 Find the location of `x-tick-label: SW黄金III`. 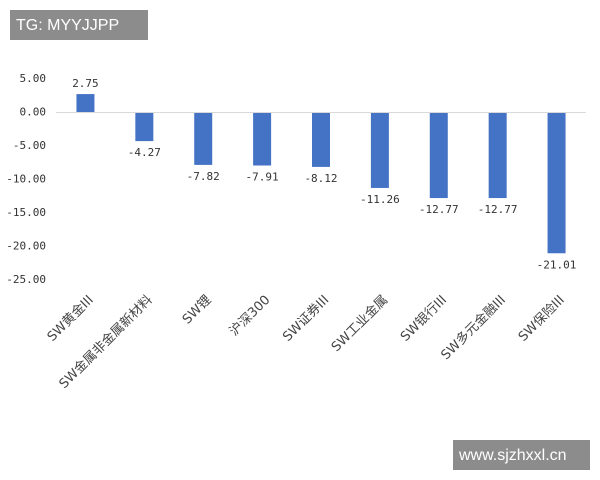

x-tick-label: SW黄金III is located at coordinates (70, 318).